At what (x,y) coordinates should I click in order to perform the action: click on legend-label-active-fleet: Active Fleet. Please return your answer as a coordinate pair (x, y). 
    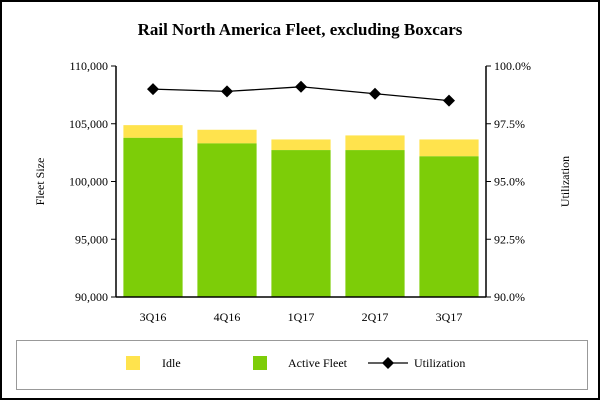
    Looking at the image, I should click on (318, 363).